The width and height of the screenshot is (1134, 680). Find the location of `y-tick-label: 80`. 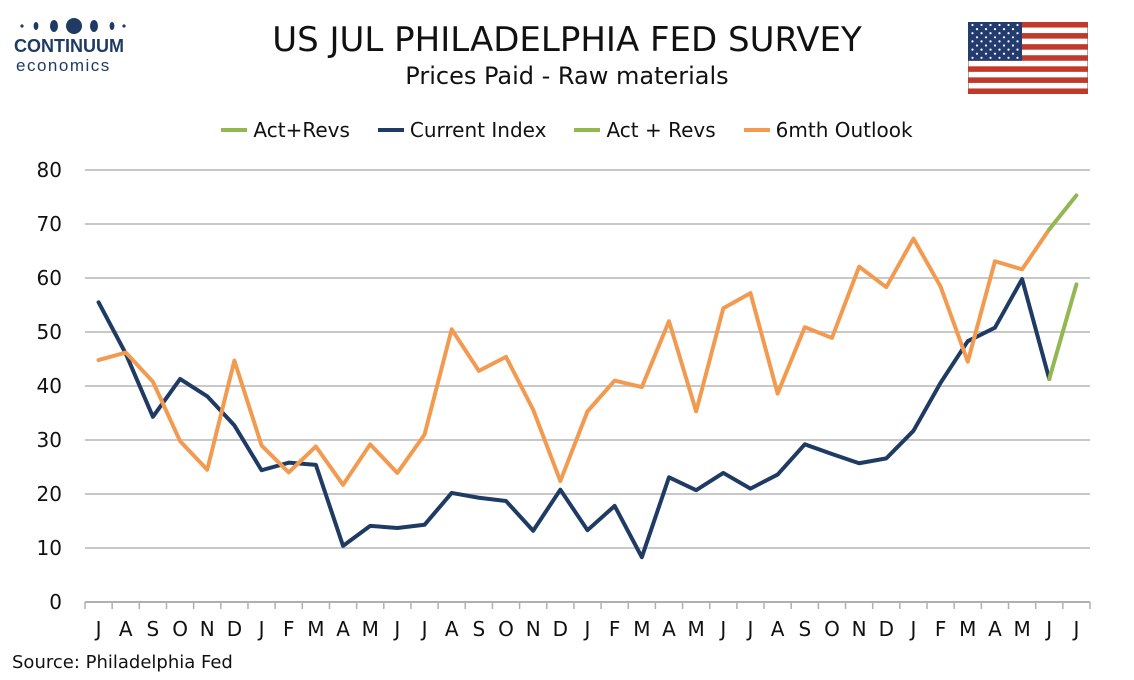

y-tick-label: 80 is located at coordinates (49, 170).